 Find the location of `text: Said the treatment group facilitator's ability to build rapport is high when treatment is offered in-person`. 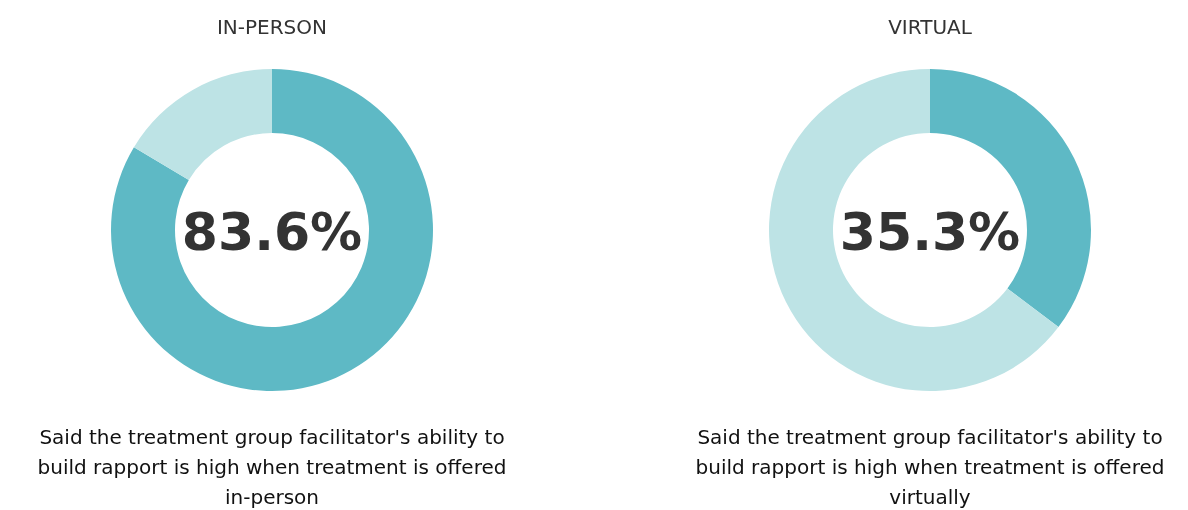

text: Said the treatment group facilitator's ability to build rapport is high when treatment is offered in-person is located at coordinates (272, 467).